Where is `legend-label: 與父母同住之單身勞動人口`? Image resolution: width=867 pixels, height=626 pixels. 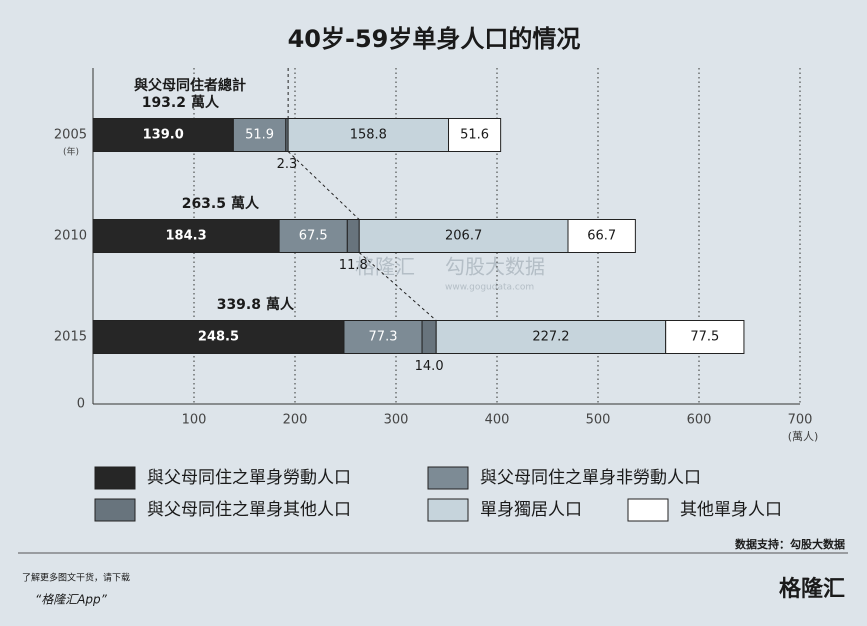 legend-label: 與父母同住之單身勞動人口 is located at coordinates (249, 478).